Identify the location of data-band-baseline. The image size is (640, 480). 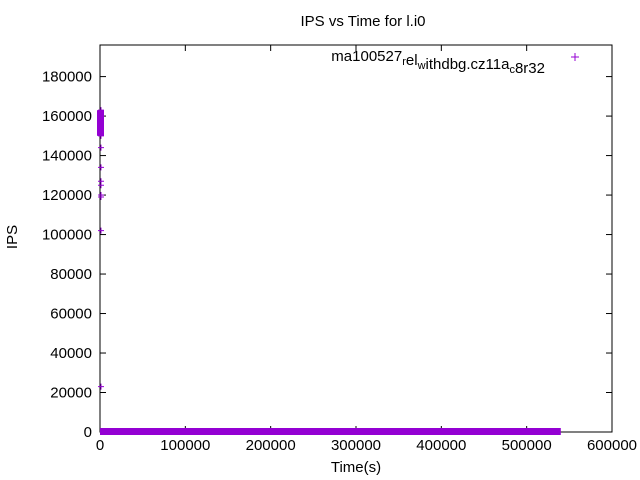
(330, 431).